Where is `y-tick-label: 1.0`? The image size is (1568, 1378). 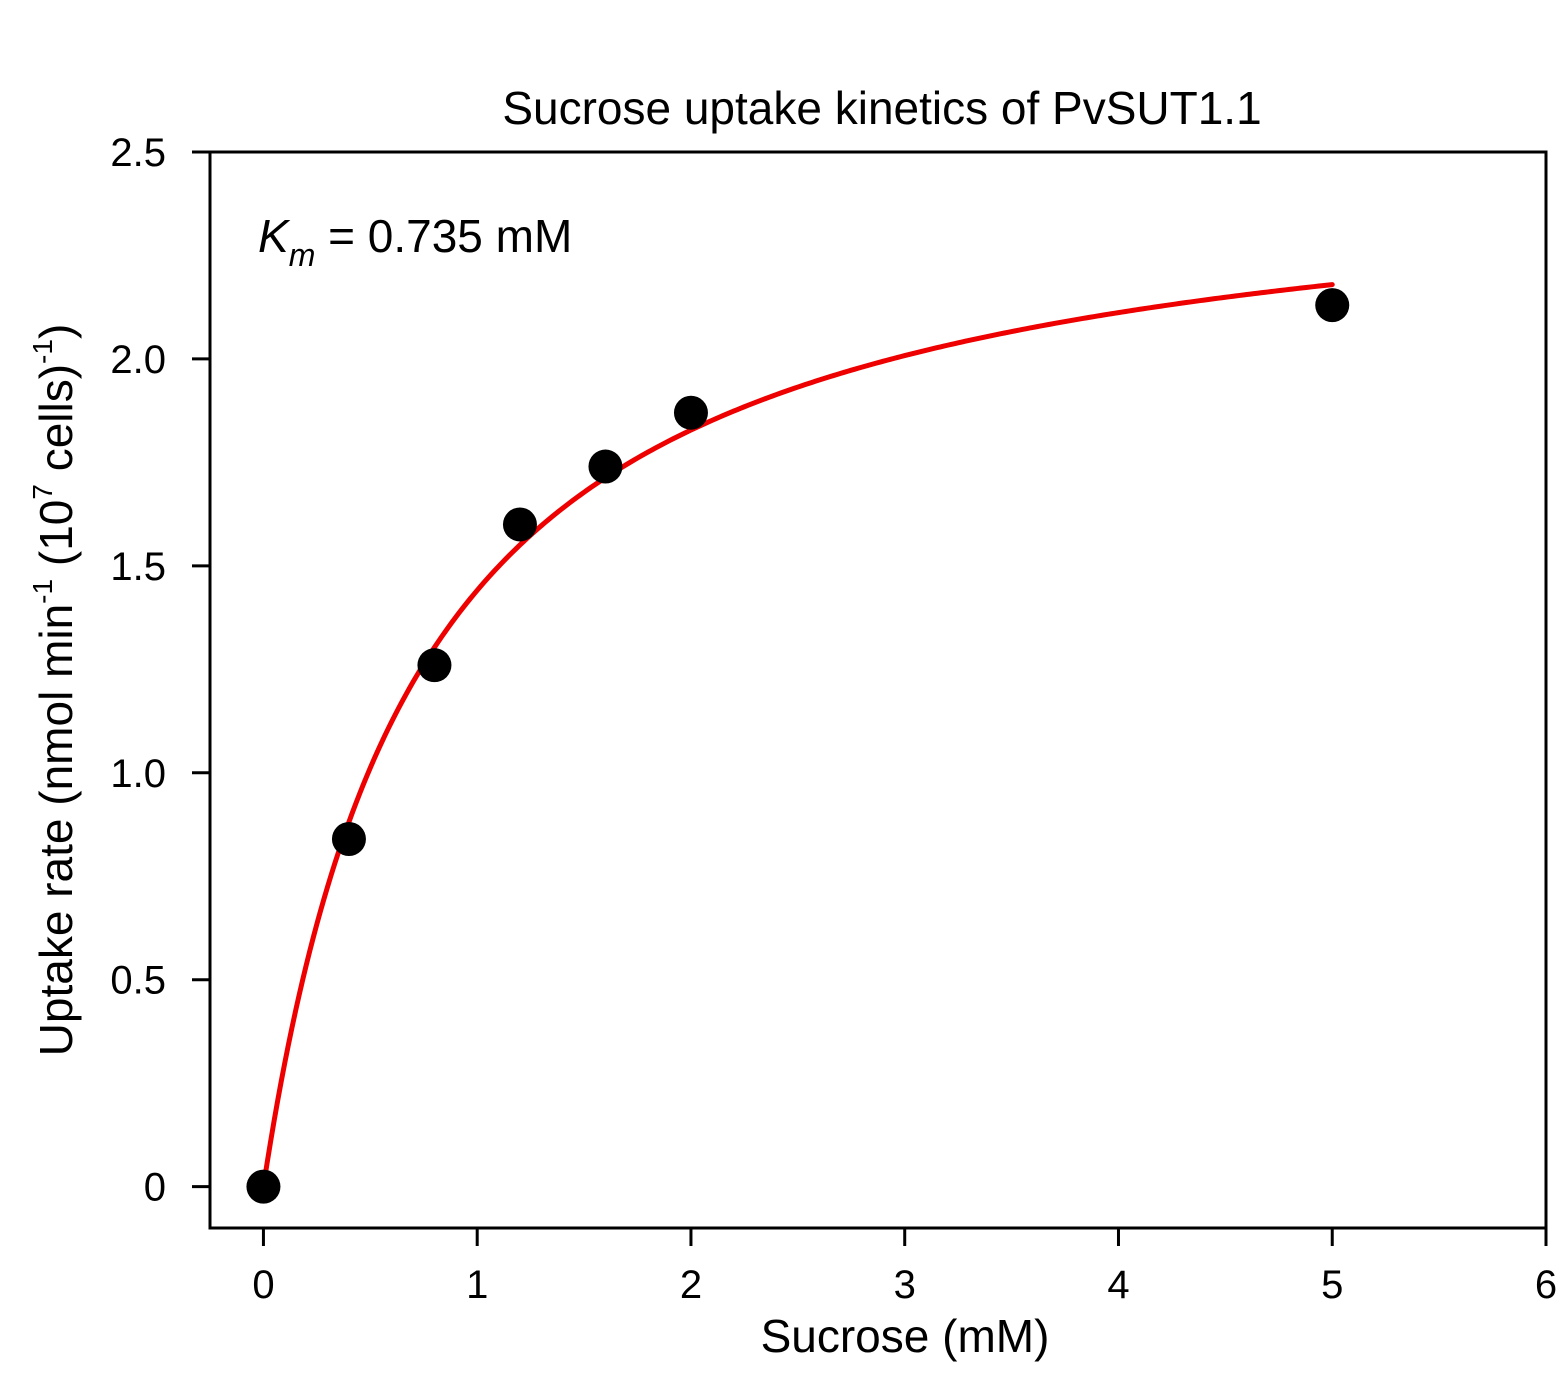 y-tick-label: 1.0 is located at coordinates (138, 774).